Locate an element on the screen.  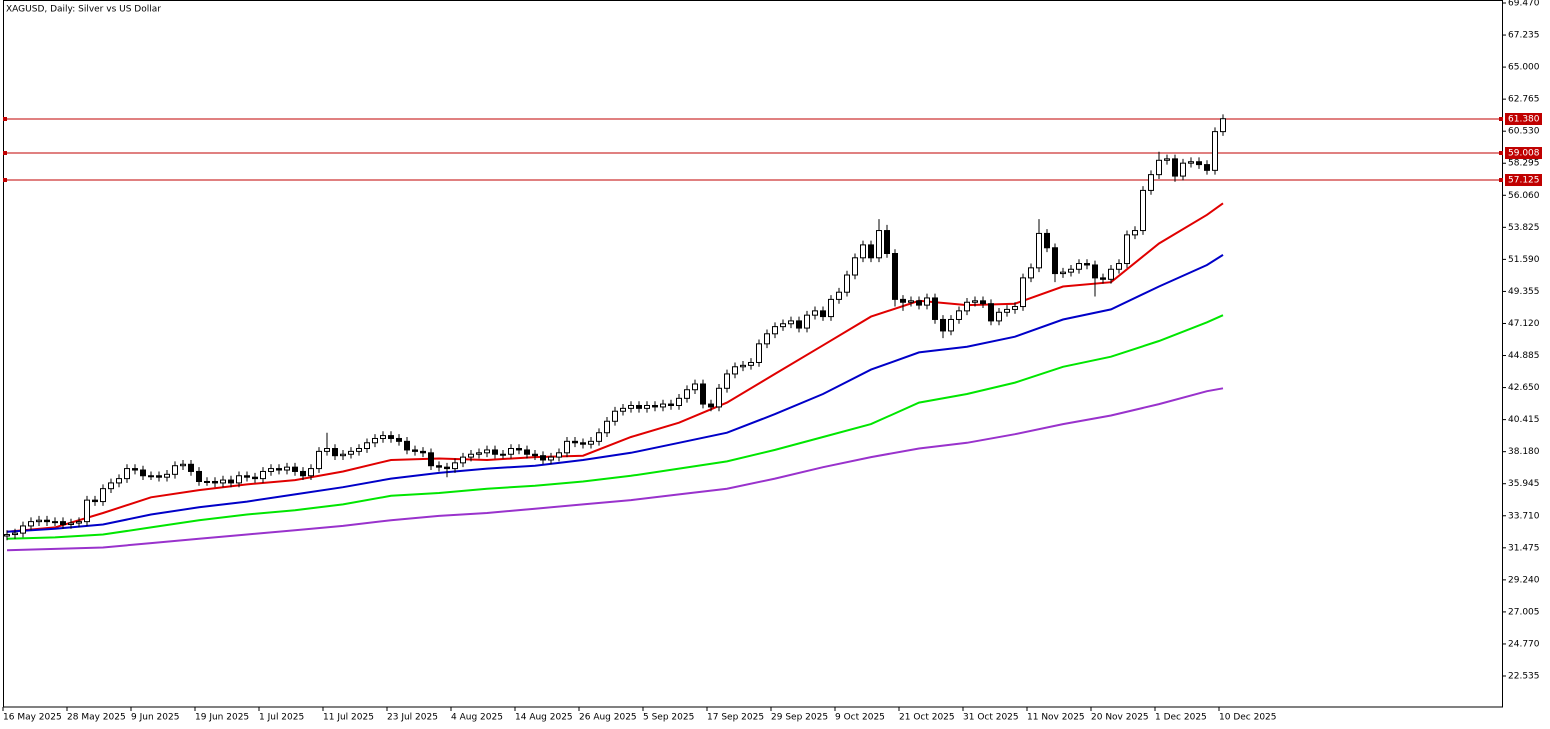
y-tick-label: 44.885 is located at coordinates (1524, 356).